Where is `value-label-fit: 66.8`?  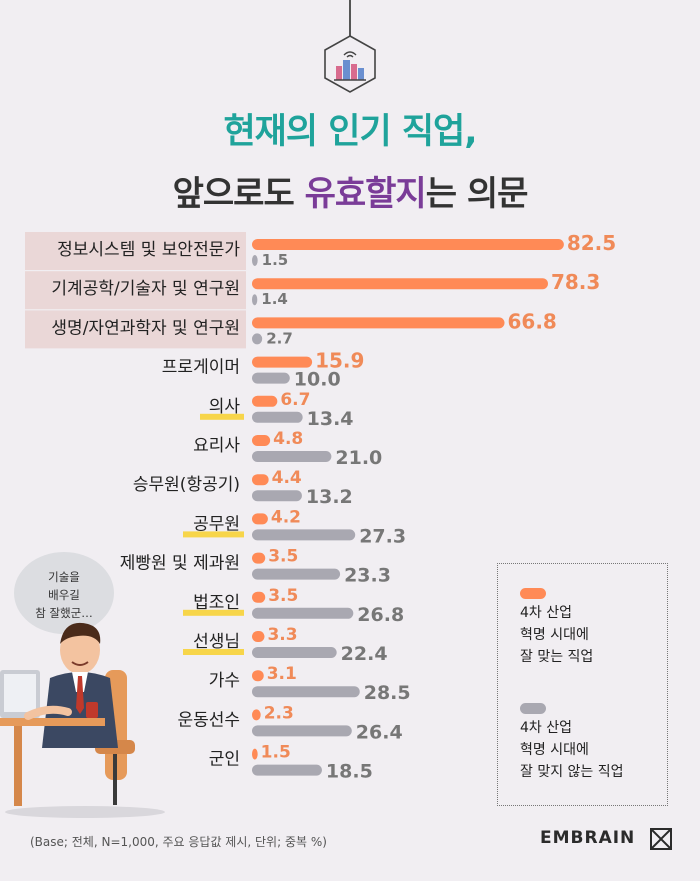
value-label-fit: 66.8 is located at coordinates (532, 321).